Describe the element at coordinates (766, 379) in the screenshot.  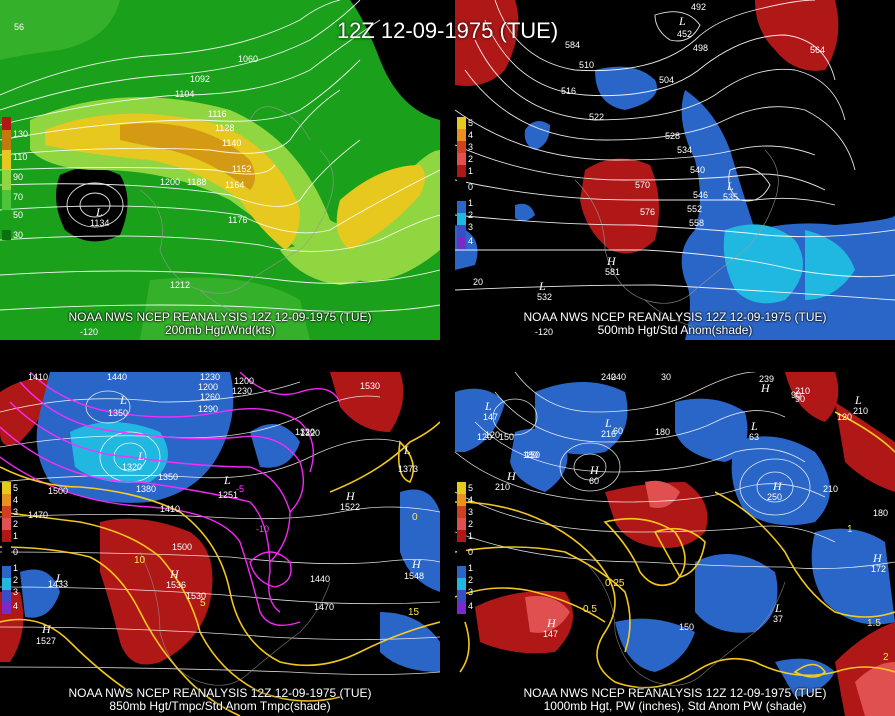
I see `high-value-label: 239` at that location.